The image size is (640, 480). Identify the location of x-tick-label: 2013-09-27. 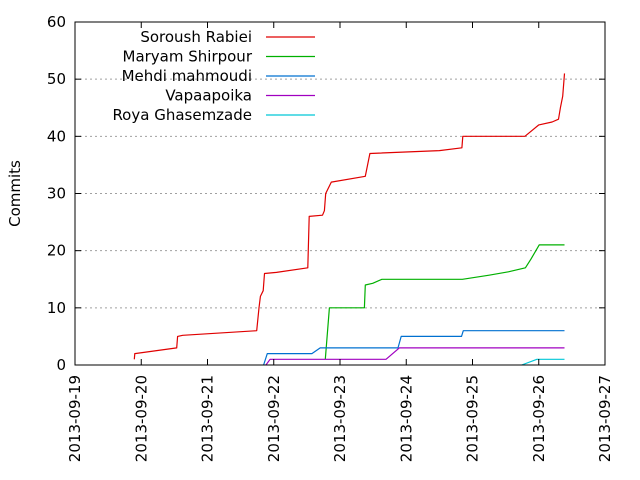
(605, 418).